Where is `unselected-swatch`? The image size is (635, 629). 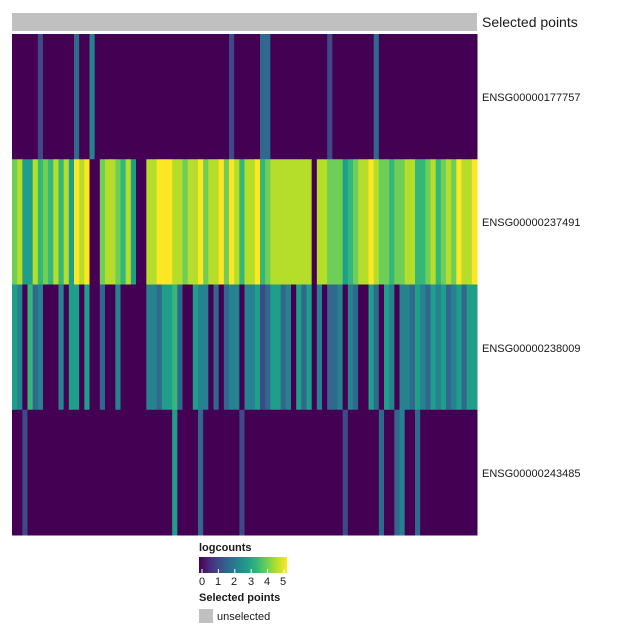
unselected-swatch is located at coordinates (206, 616).